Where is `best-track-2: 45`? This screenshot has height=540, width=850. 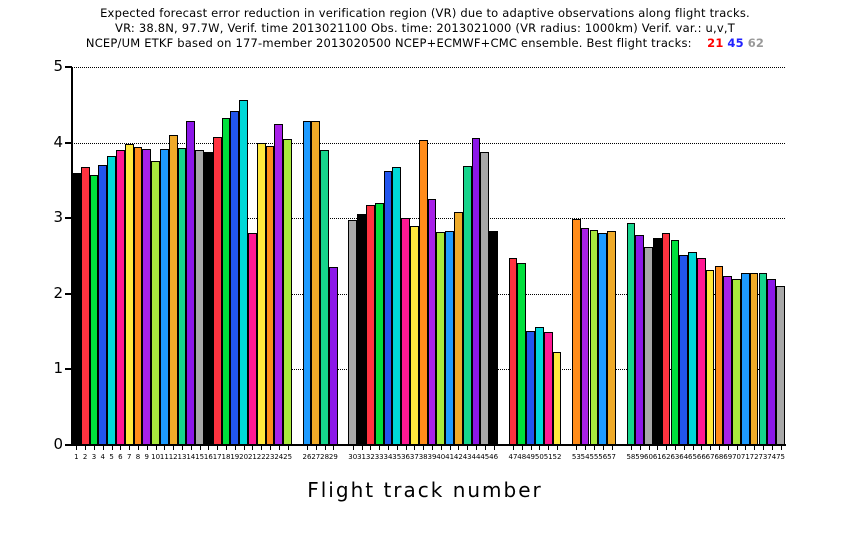
best-track-2: 45 is located at coordinates (735, 43).